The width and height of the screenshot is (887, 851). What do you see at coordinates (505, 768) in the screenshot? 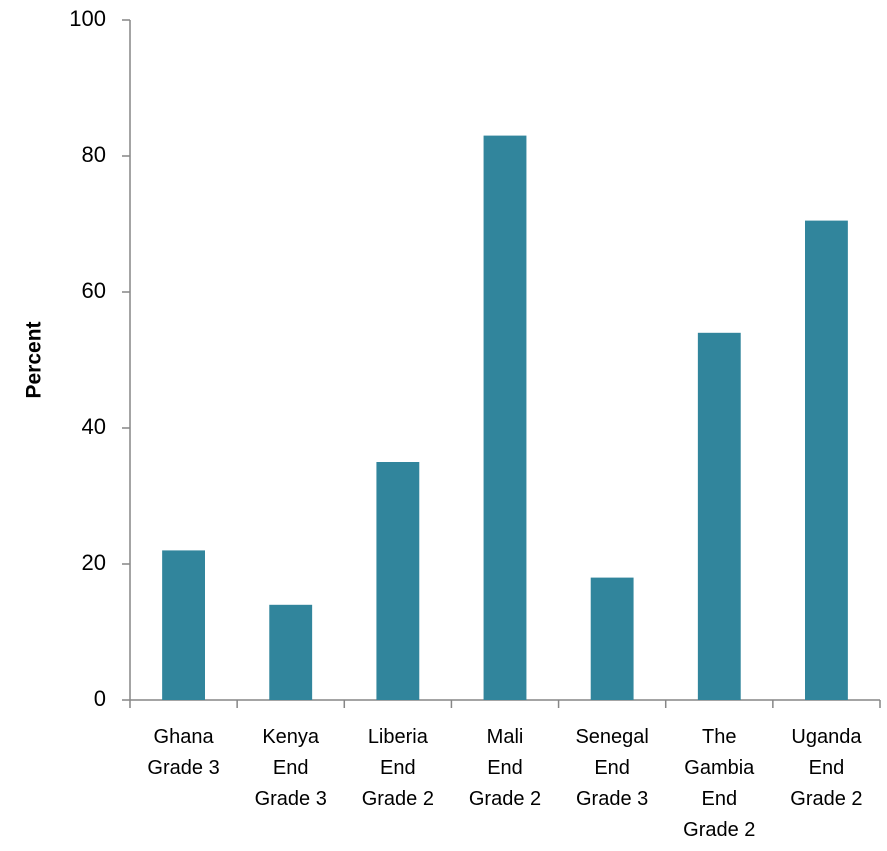
I see `x-tick-label: Mali End Grade 2` at bounding box center [505, 768].